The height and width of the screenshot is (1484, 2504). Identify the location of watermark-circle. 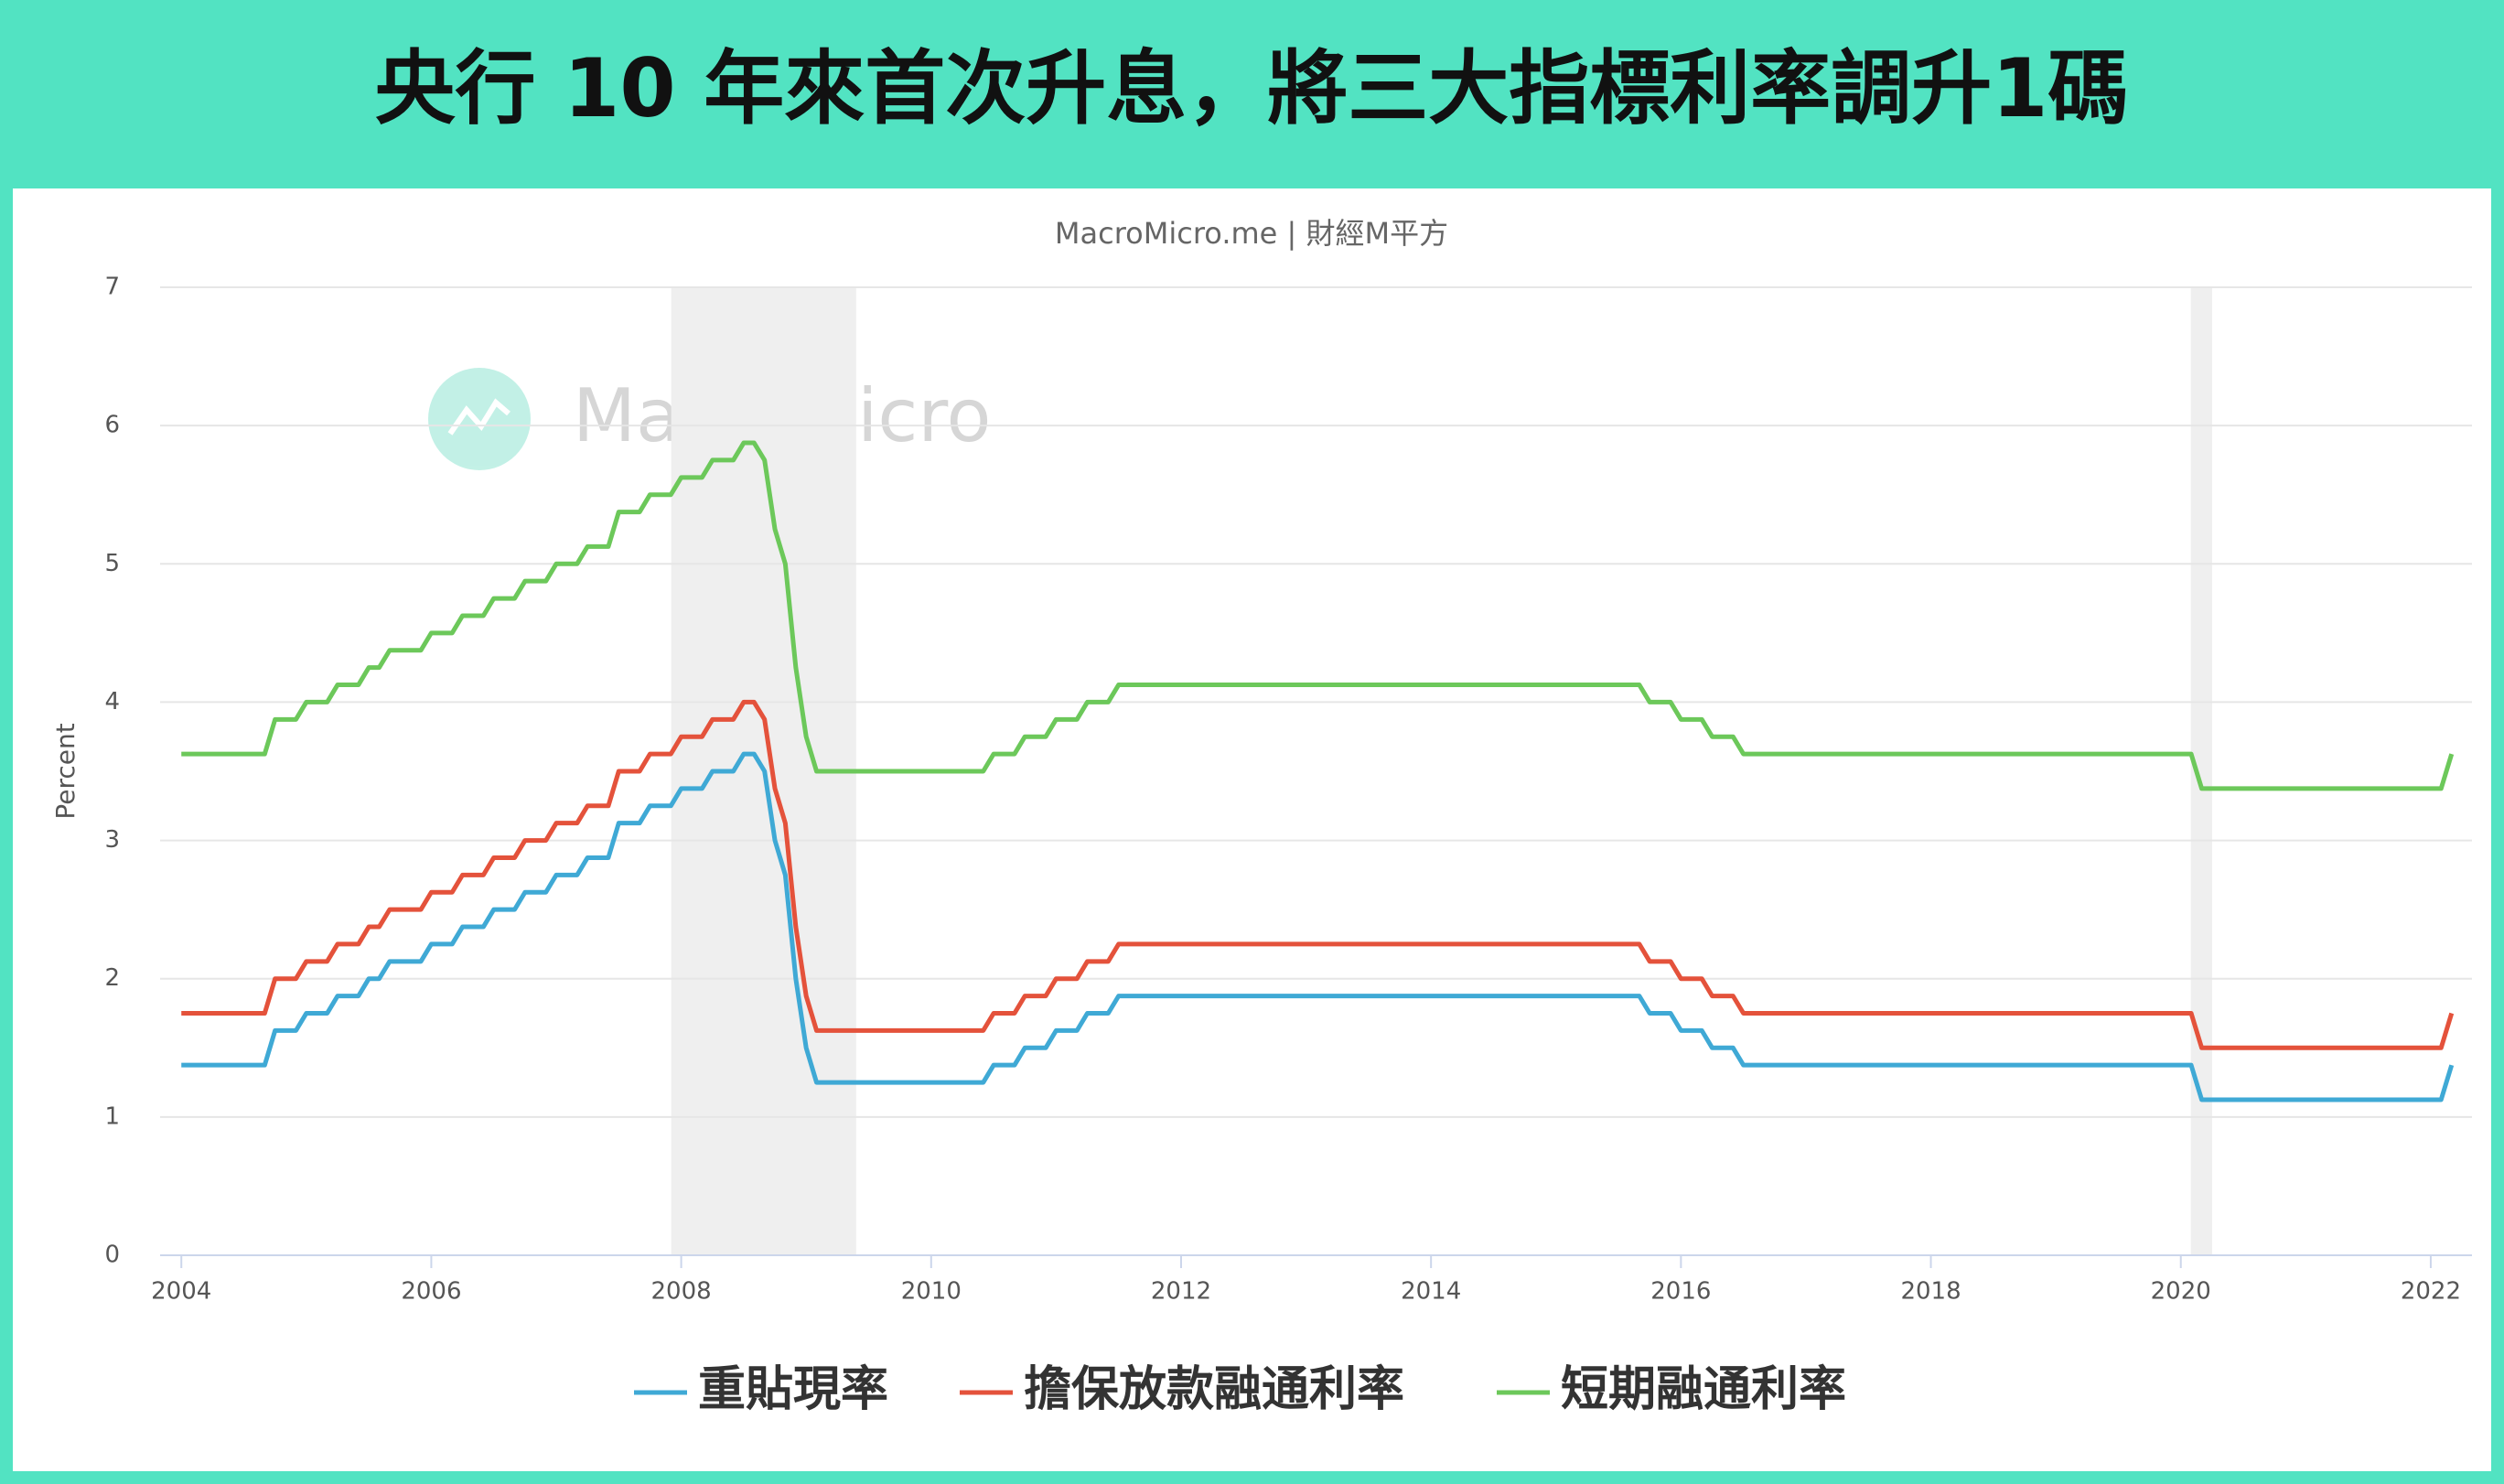
(479, 419).